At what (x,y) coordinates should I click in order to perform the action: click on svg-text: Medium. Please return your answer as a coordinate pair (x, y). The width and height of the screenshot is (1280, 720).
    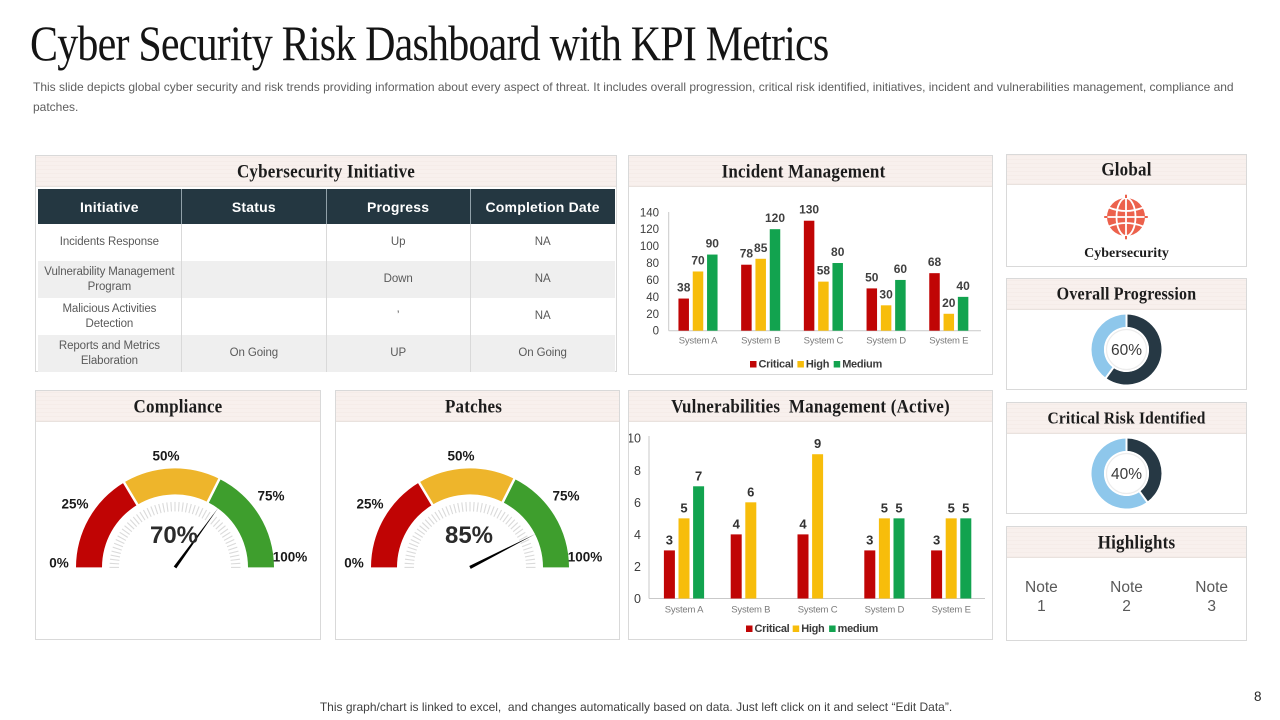
    Looking at the image, I should click on (862, 365).